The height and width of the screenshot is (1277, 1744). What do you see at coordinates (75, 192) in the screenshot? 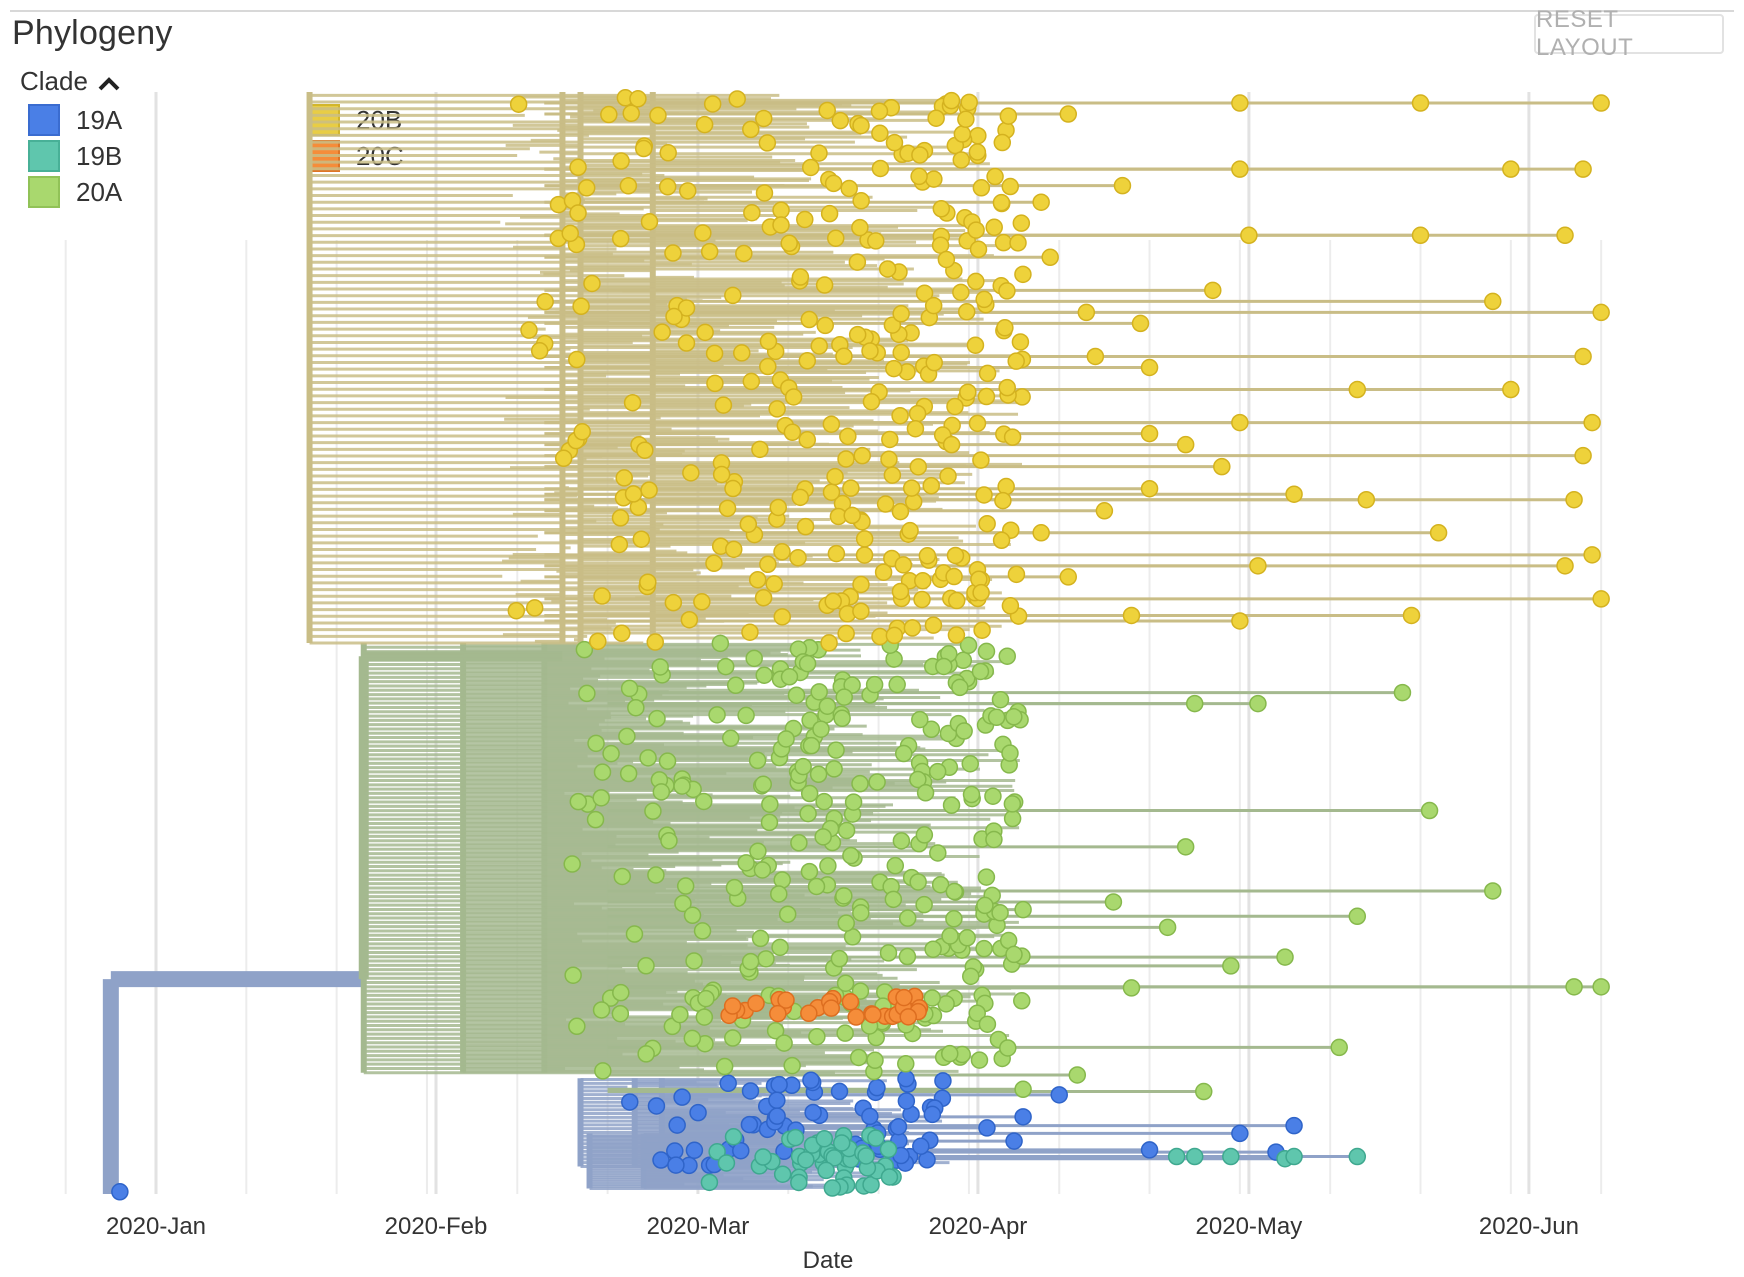
I see `legend-item-20a: 20A` at bounding box center [75, 192].